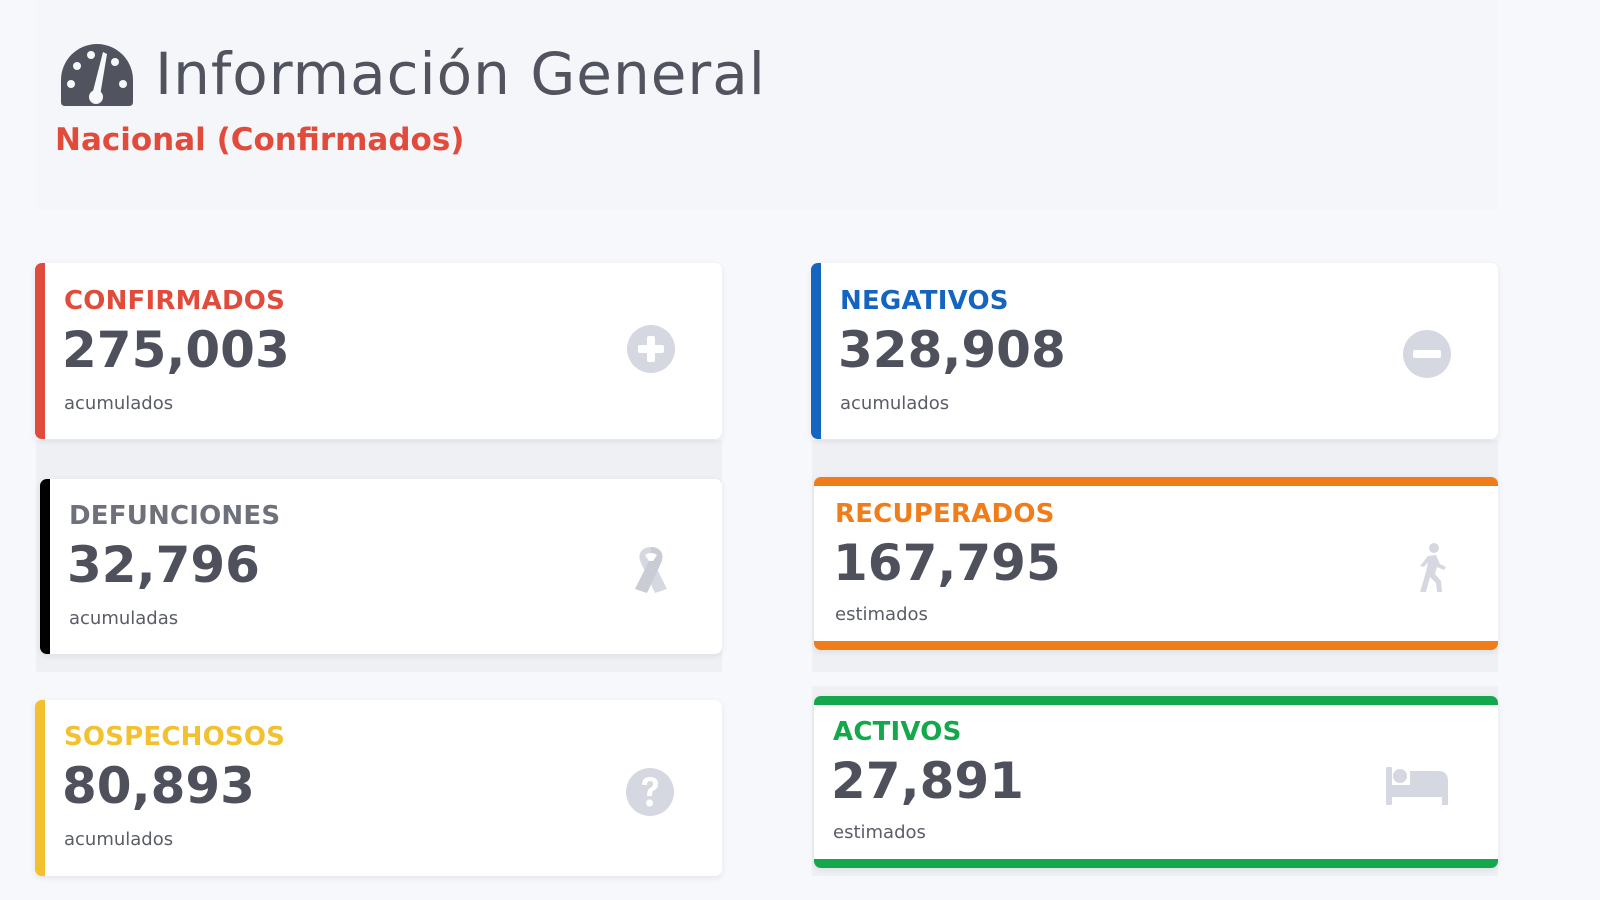 The image size is (1600, 900). What do you see at coordinates (952, 350) in the screenshot?
I see `card-value: 328,908` at bounding box center [952, 350].